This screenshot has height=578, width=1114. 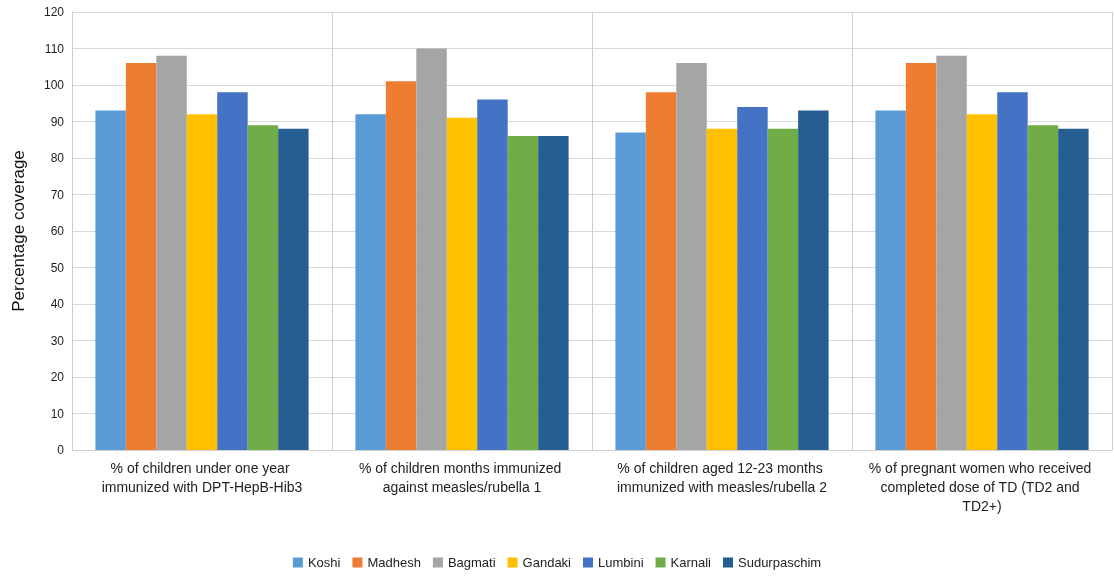 I want to click on y-tick-label: 110, so click(x=54, y=48).